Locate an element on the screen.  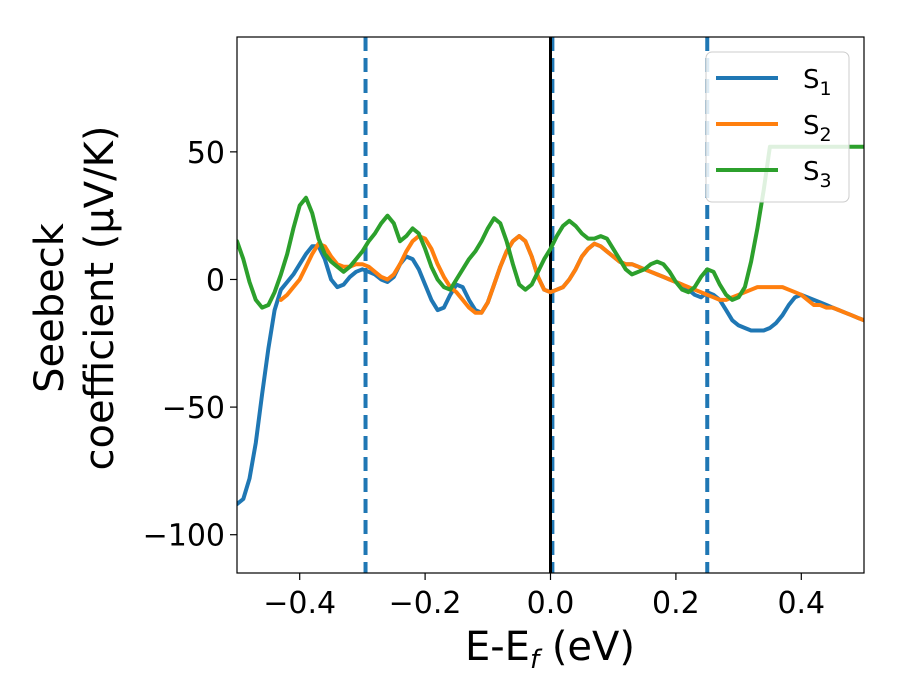
y-axis-title-line2: coefficient (μV/K) is located at coordinates (100, 298).